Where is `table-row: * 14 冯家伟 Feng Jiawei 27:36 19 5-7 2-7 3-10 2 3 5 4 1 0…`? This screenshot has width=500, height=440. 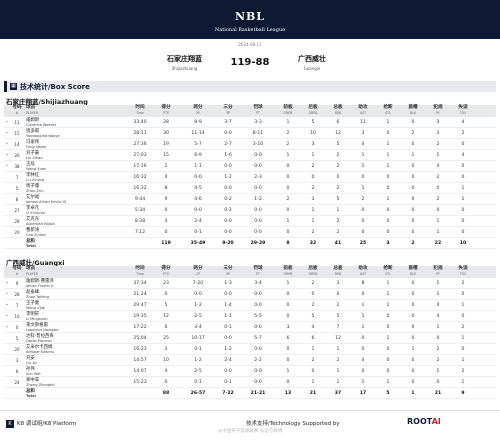 table-row: * 14 冯家伟 Feng Jiawei 27:36 19 5-7 2-7 3-10 2 3 5 4 1 0… is located at coordinates (250, 144).